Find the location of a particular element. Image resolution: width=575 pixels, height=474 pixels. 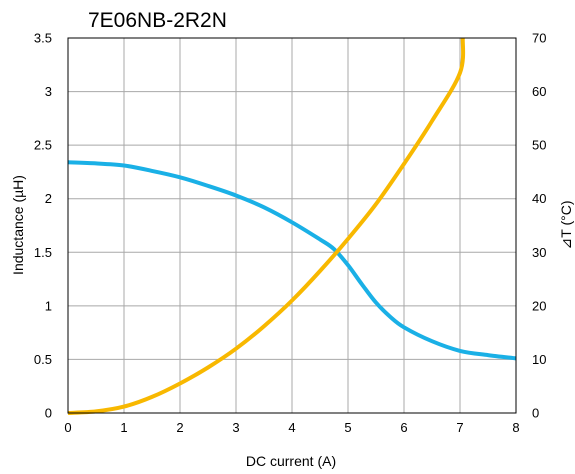

y-tick-label: 3.5 is located at coordinates (43, 38).